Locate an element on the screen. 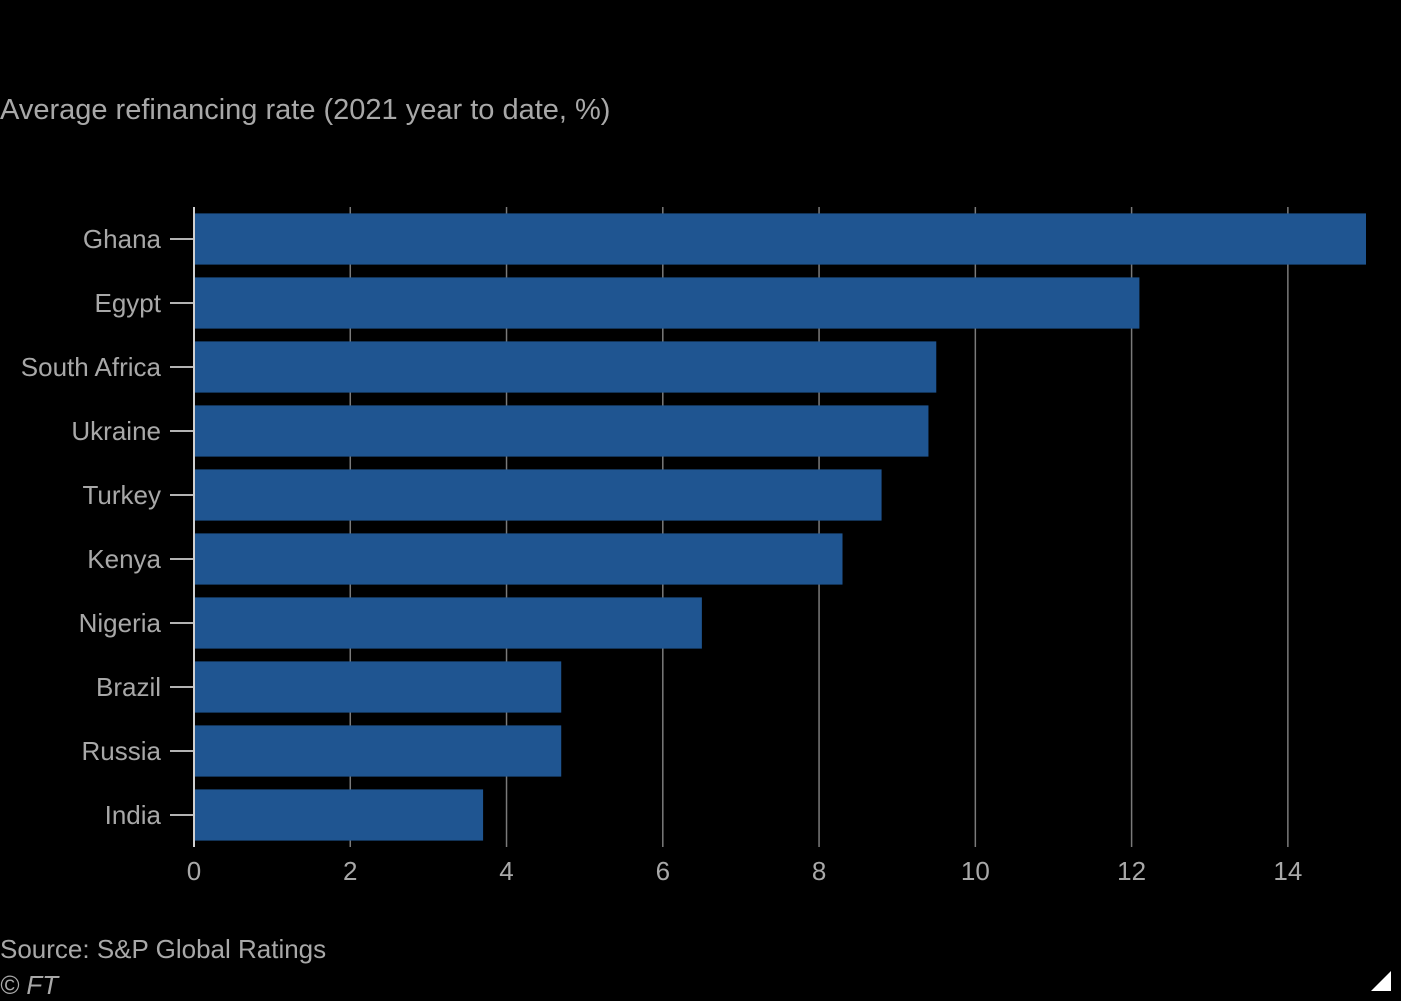  x-tick-label: 2 is located at coordinates (350, 871).